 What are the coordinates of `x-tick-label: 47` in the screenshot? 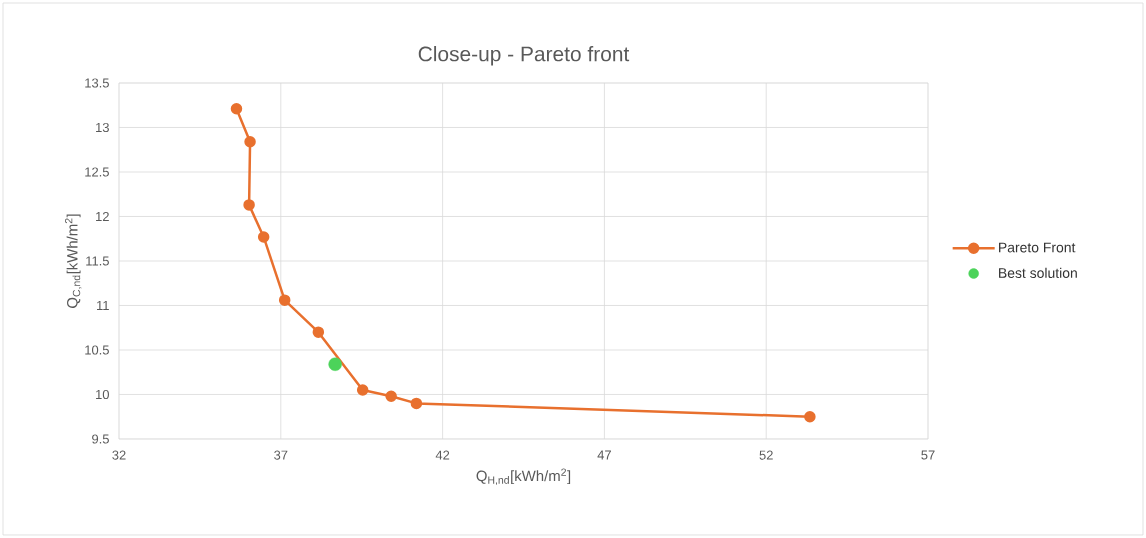 It's located at (604, 455).